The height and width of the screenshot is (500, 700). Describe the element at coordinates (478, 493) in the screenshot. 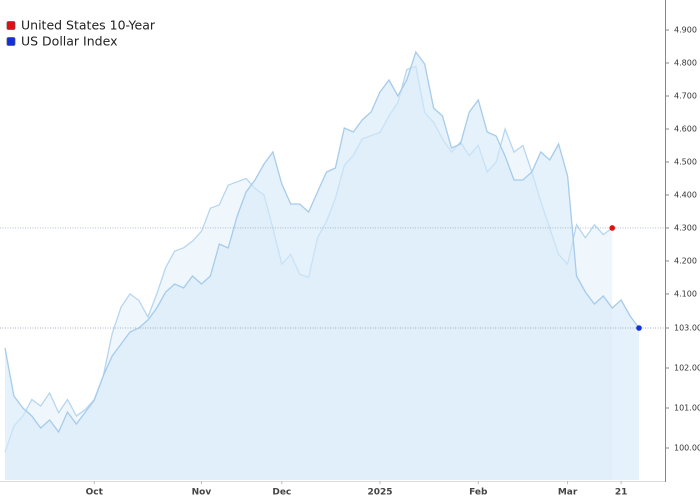

I see `x-tick-label: Feb` at that location.